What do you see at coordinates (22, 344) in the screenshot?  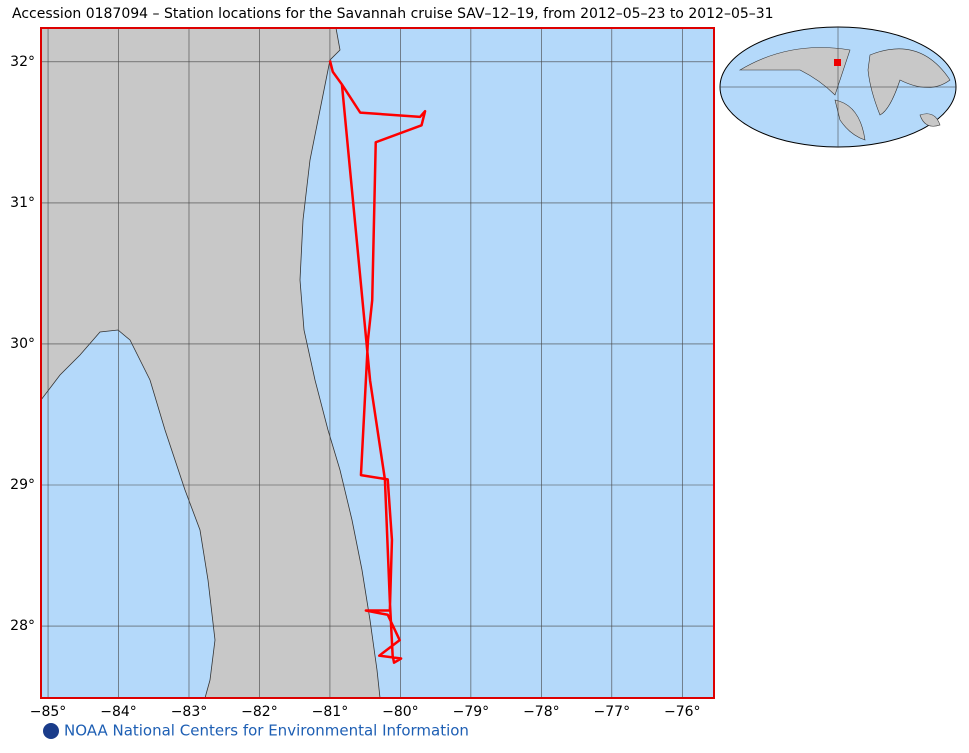 I see `y-tick-label: 30°` at bounding box center [22, 344].